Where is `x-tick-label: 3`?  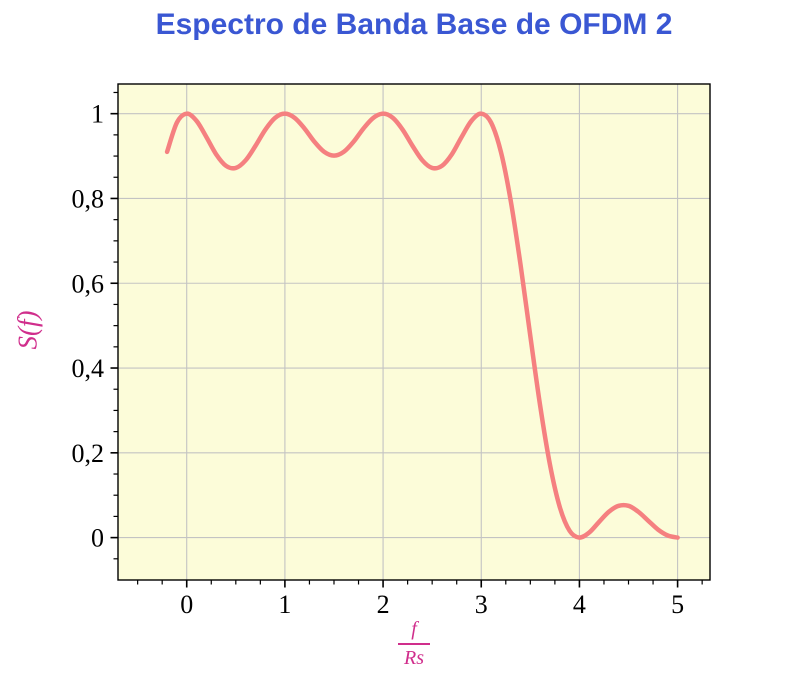 x-tick-label: 3 is located at coordinates (481, 604).